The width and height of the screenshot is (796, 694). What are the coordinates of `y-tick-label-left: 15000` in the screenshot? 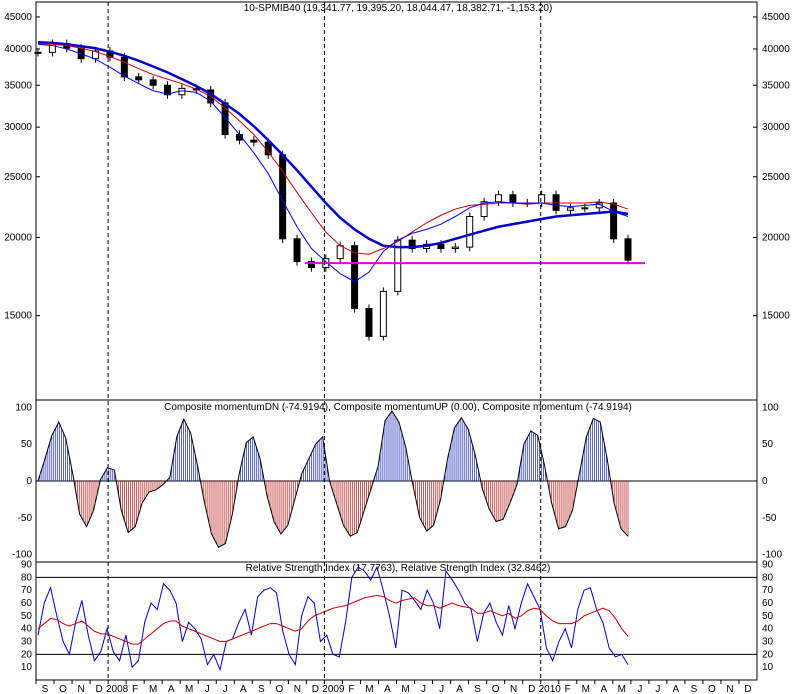 It's located at (18, 316).